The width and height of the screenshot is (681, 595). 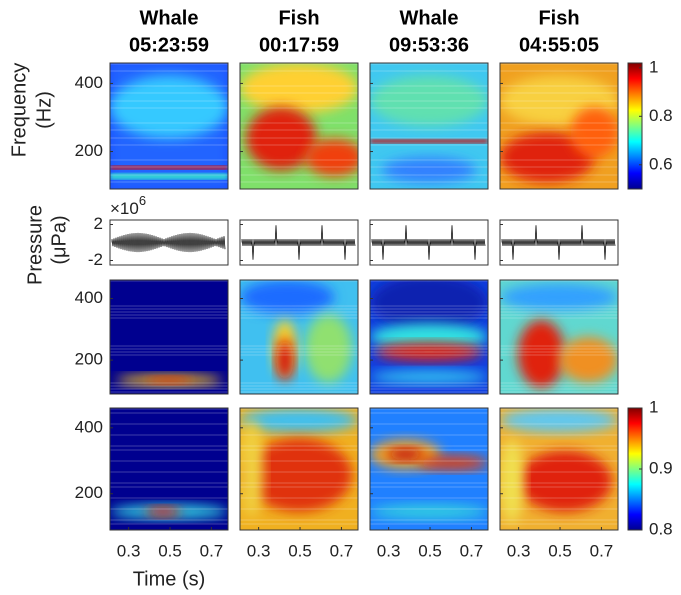 I want to click on exponent: ×10⁶, so click(x=128, y=205).